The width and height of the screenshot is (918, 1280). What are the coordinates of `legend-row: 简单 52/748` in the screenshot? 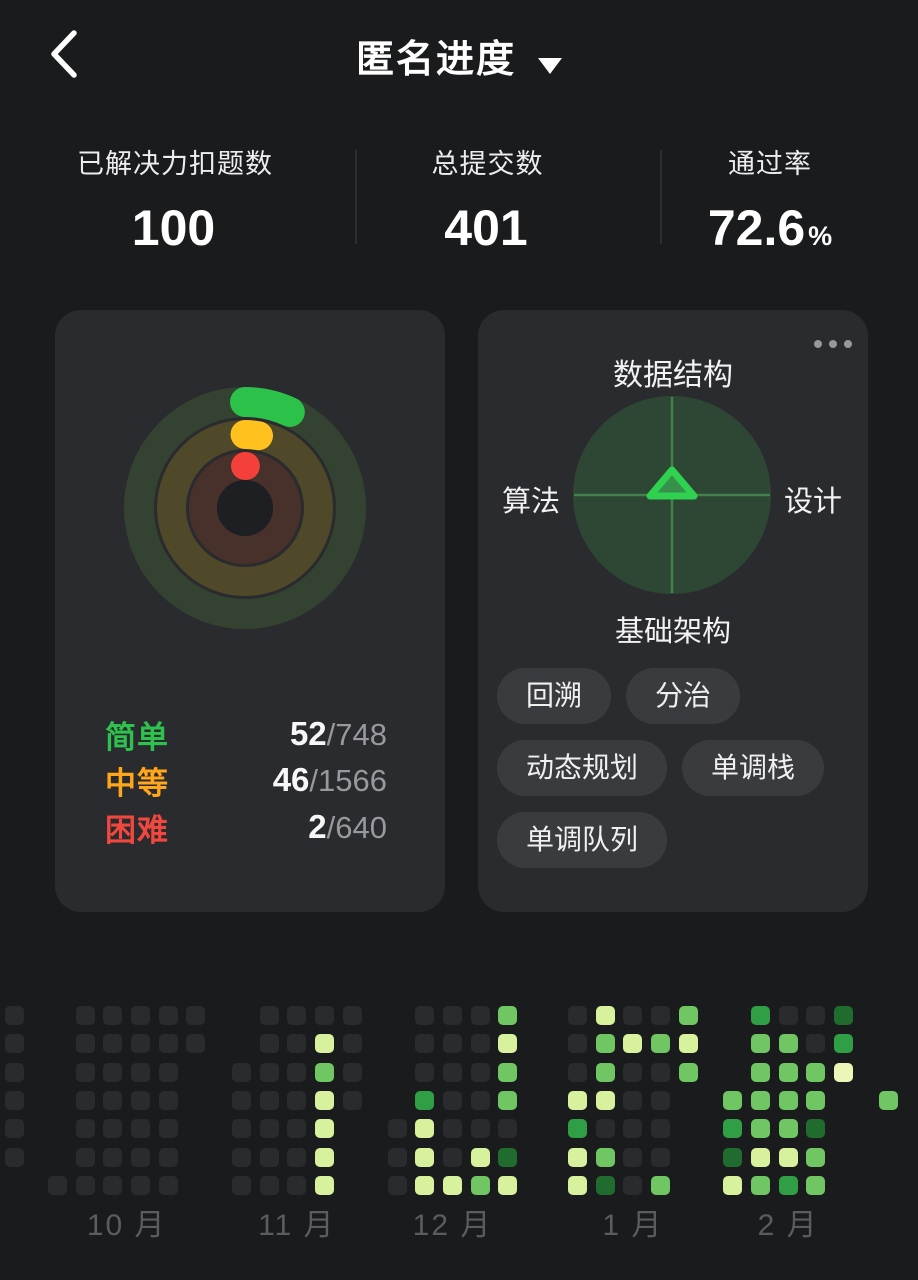 It's located at (246, 734).